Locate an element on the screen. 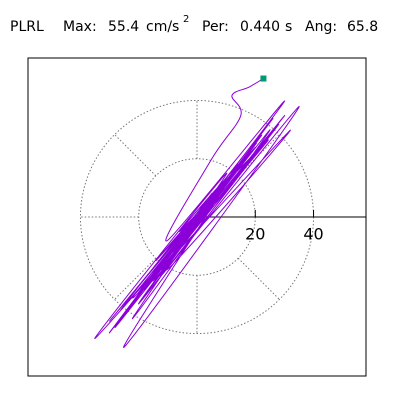 The image size is (400, 400). per-value: 0.440 is located at coordinates (260, 27).